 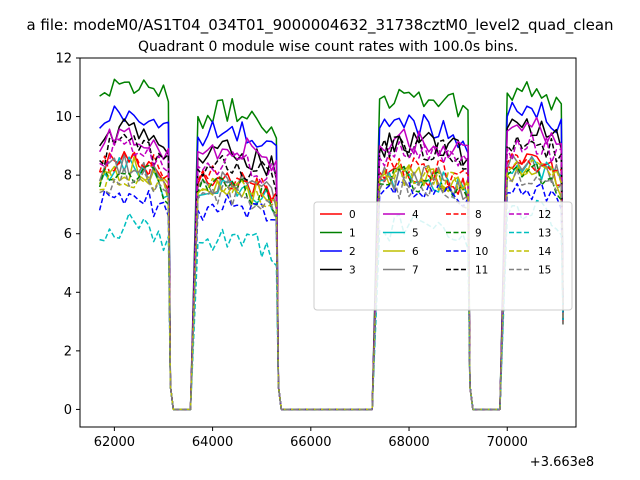 What do you see at coordinates (415, 271) in the screenshot?
I see `legend-label-7: 7` at bounding box center [415, 271].